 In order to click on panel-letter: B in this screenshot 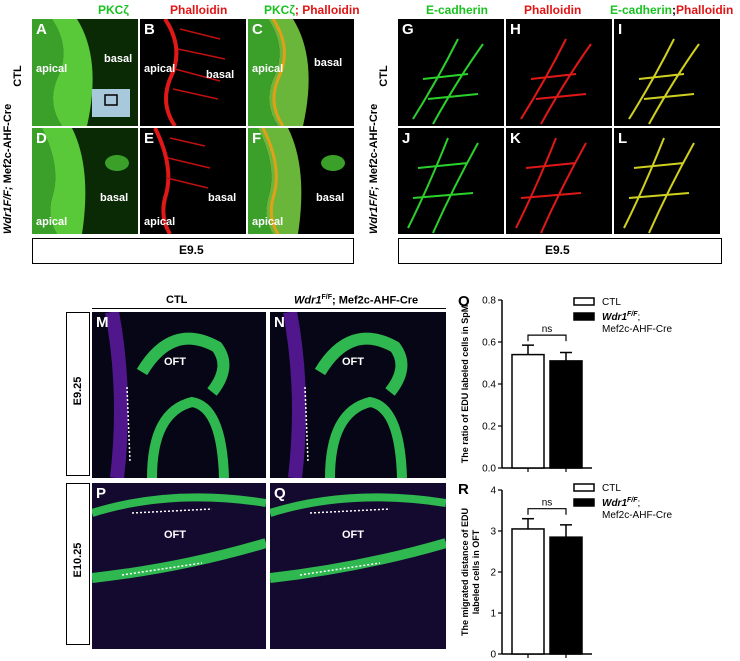, I will do `click(149, 29)`.